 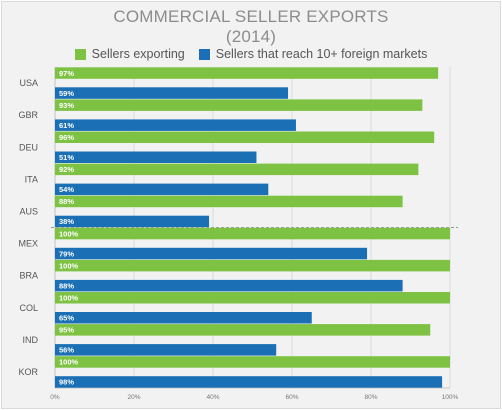 I want to click on bar-value-label: 56%, so click(x=66, y=350).